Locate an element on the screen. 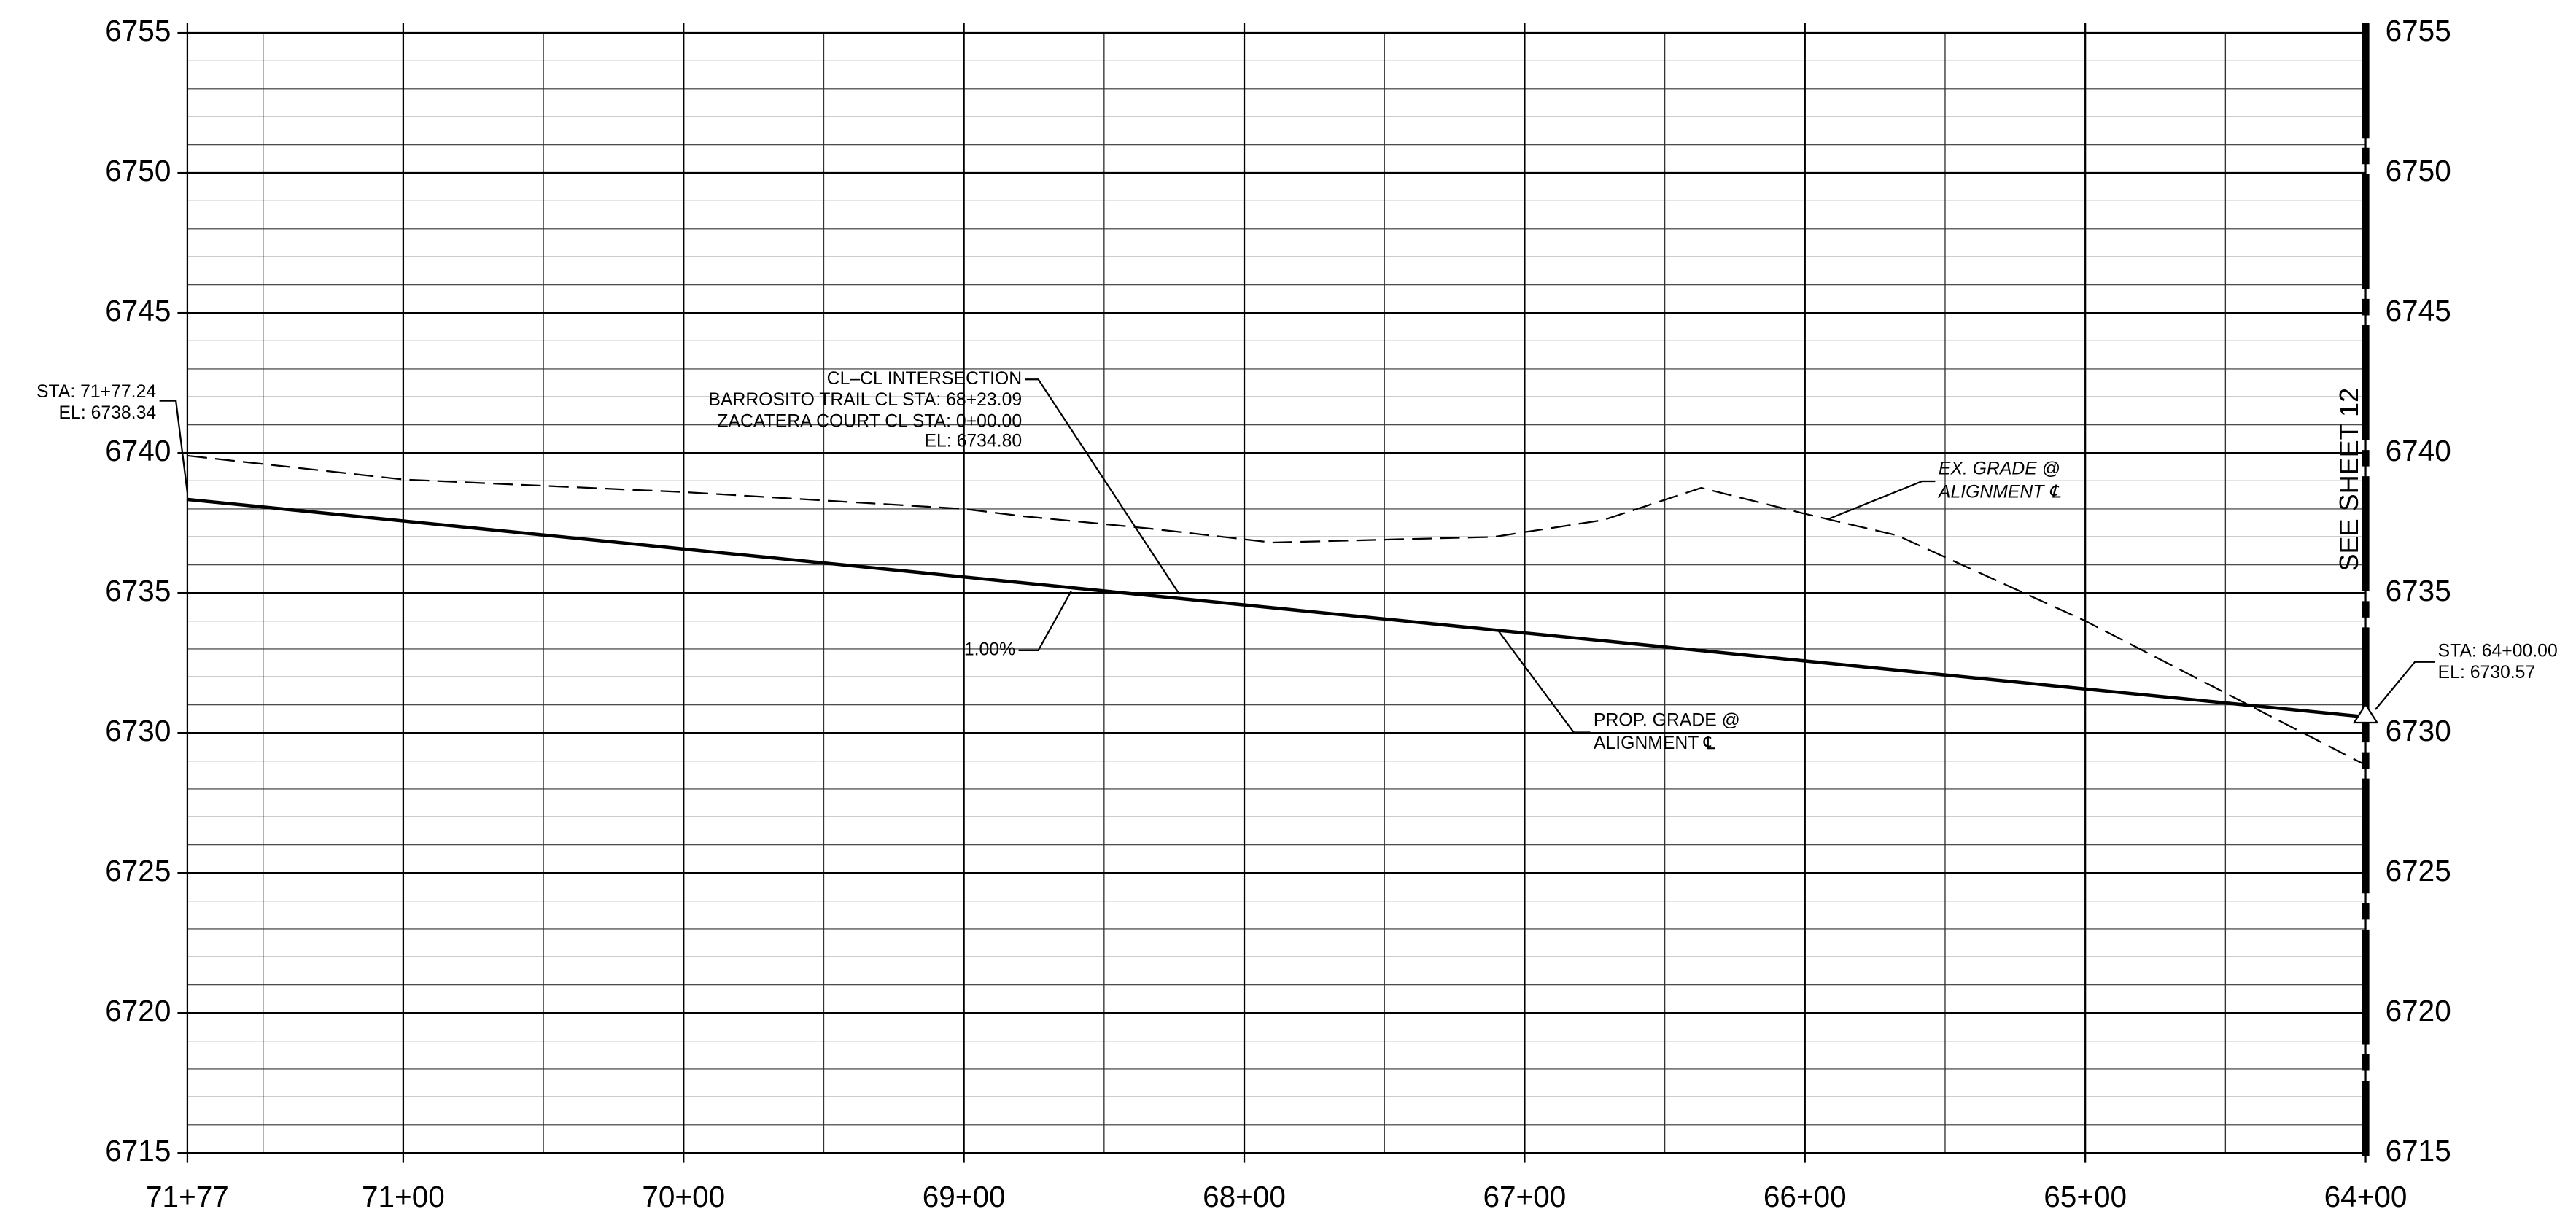  annotation: BARROSITO TRAIL CL STA: 68+23.09 is located at coordinates (865, 400).